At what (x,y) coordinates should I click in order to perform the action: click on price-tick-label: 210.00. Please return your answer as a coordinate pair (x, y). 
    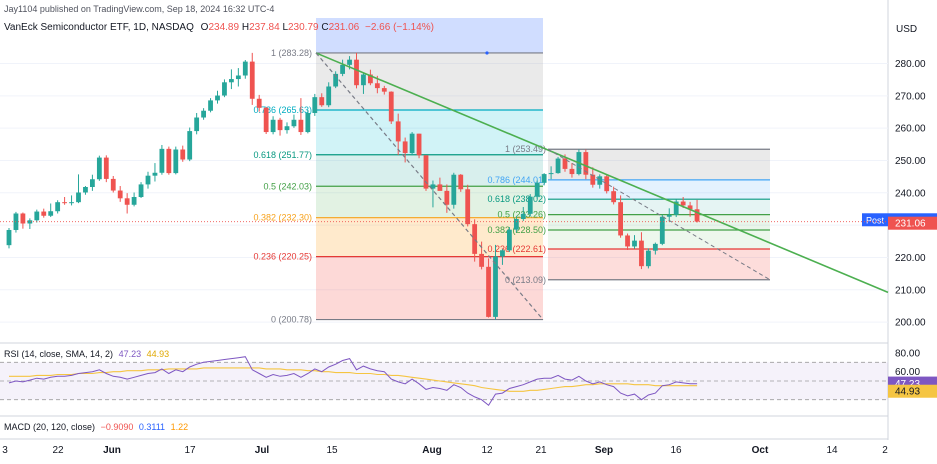
    Looking at the image, I should click on (910, 290).